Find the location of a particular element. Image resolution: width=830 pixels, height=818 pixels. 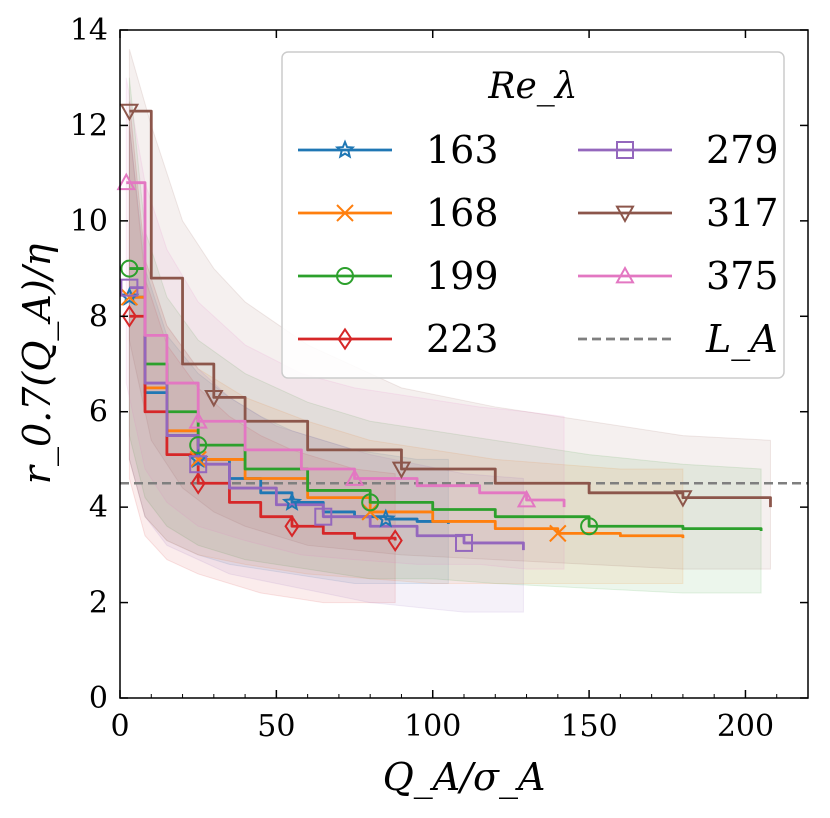

legend-label-375: 375 is located at coordinates (742, 276).